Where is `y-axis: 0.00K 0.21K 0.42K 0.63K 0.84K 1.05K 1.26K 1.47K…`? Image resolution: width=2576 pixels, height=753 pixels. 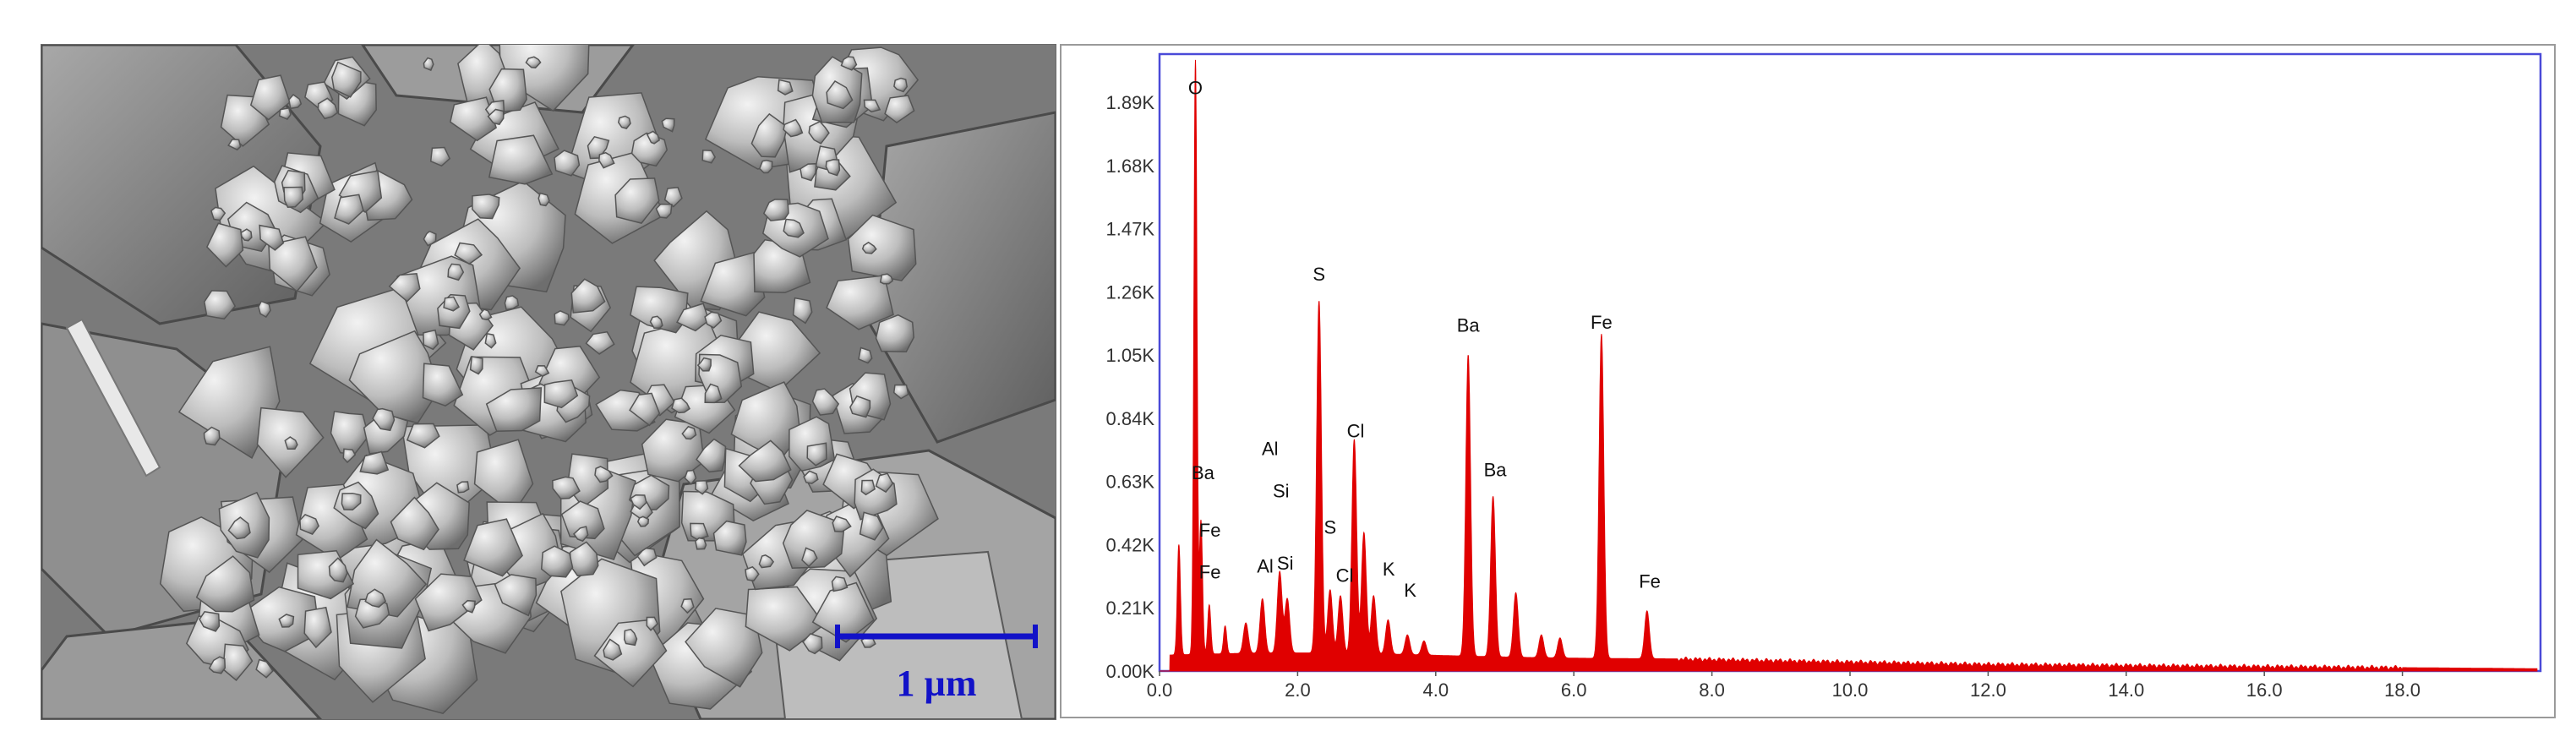 y-axis: 0.00K 0.21K 0.42K 0.63K 0.84K 1.05K 1.26K 1.47K… is located at coordinates (1130, 387).